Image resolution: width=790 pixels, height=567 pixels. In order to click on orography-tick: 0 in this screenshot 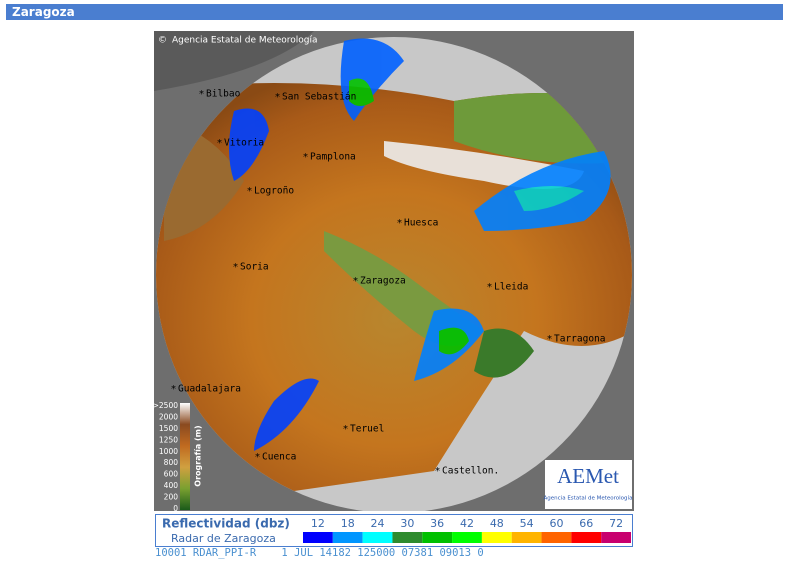, I will do `click(175, 507)`.